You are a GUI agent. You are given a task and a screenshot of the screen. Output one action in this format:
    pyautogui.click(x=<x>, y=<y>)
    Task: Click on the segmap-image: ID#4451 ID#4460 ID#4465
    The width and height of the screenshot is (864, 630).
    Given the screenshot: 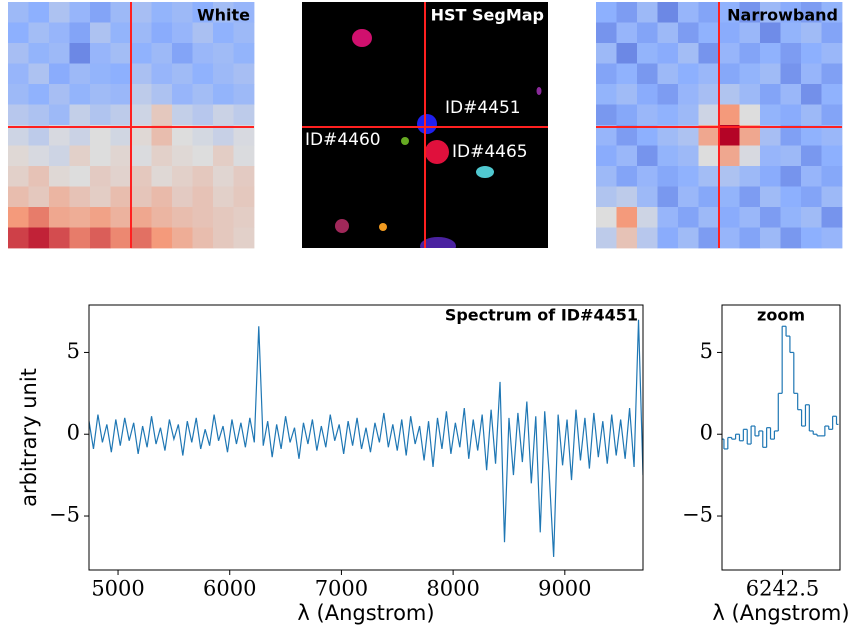 What is the action you would take?
    pyautogui.click(x=425, y=125)
    